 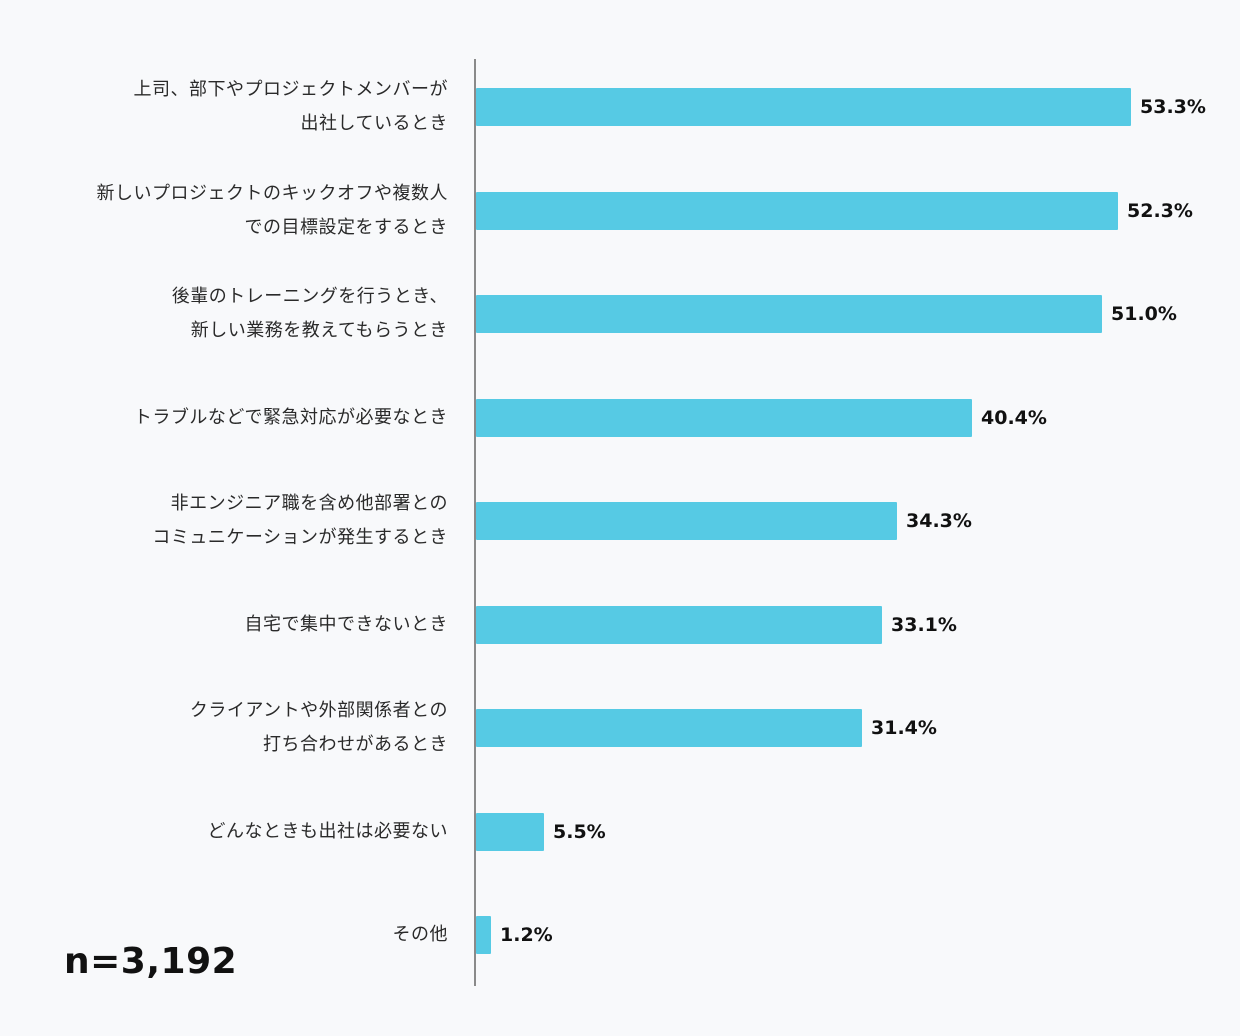 I want to click on category-label: 非エンジニア職を含め他部署とのコミュニケーションが発生するとき, so click(x=238, y=521).